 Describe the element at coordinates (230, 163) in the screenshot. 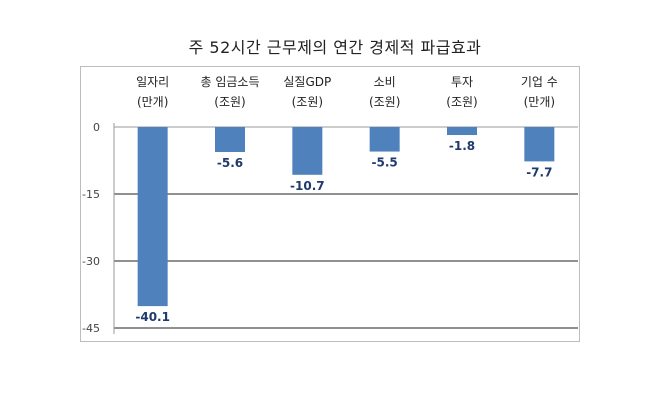

I see `data-label: -5.6` at that location.